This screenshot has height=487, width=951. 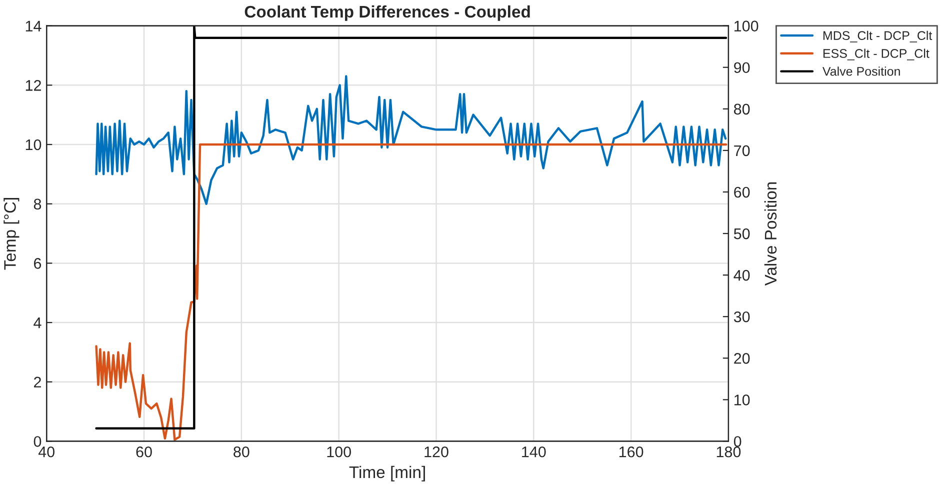 I want to click on x-tick-label: 180, so click(x=728, y=452).